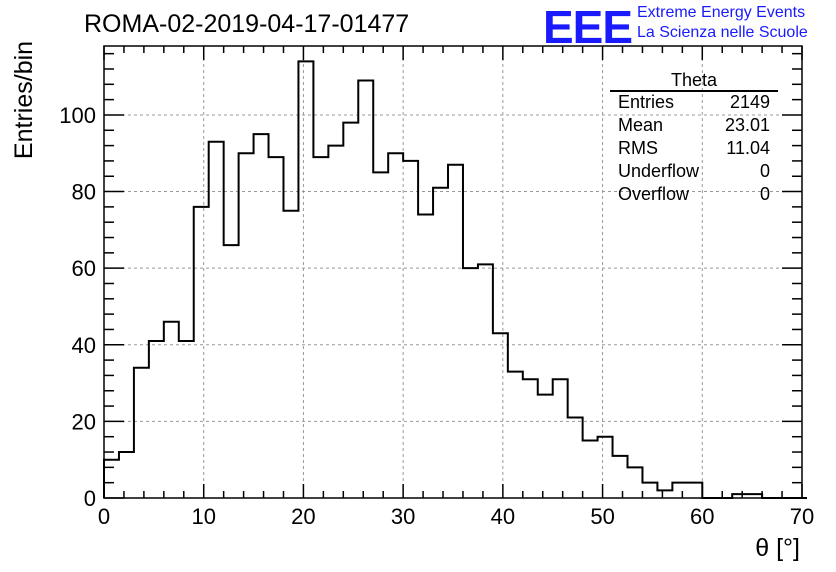 This screenshot has width=836, height=572. What do you see at coordinates (646, 102) in the screenshot?
I see `stats-label: Entries` at bounding box center [646, 102].